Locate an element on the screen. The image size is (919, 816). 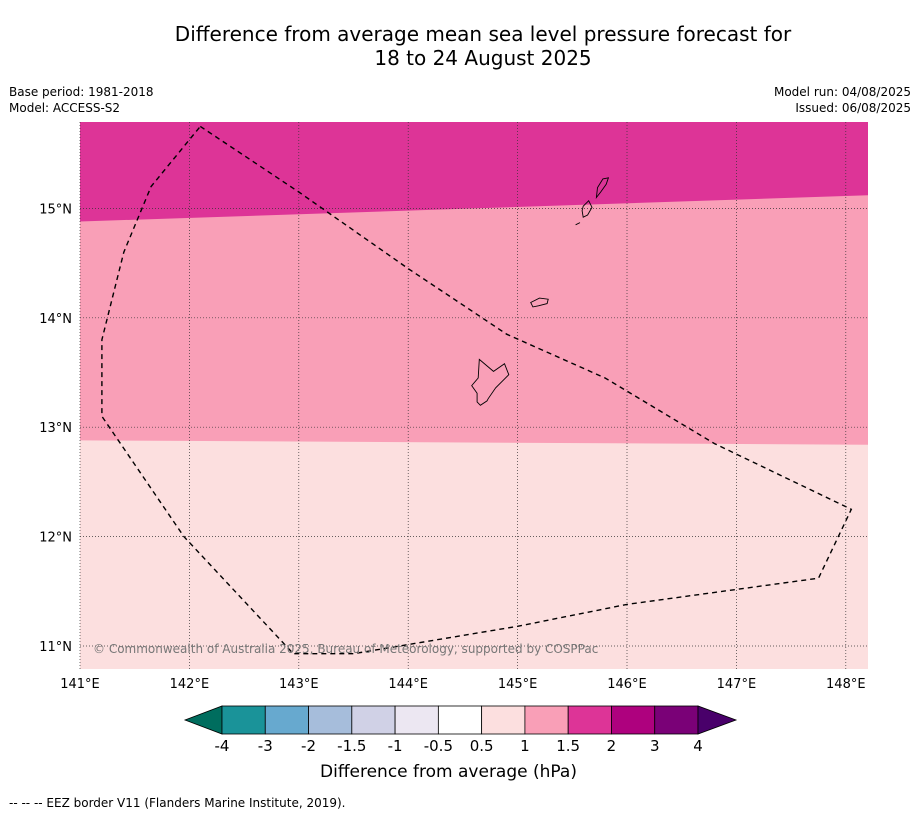
island-guam is located at coordinates (490, 382).